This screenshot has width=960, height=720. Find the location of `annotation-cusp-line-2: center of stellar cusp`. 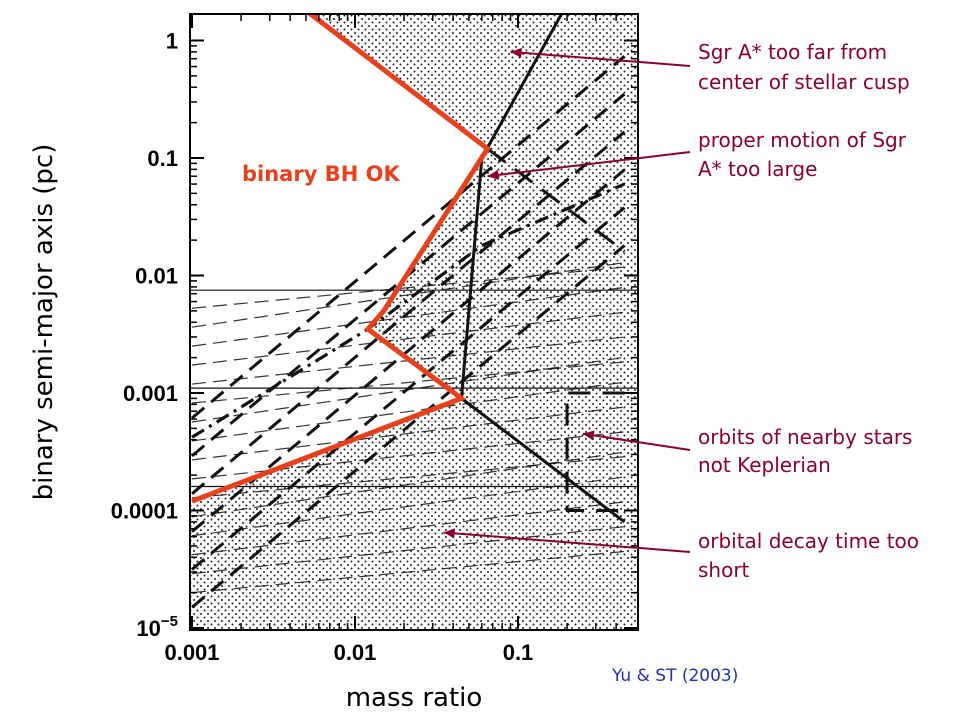

annotation-cusp-line-2: center of stellar cusp is located at coordinates (804, 82).